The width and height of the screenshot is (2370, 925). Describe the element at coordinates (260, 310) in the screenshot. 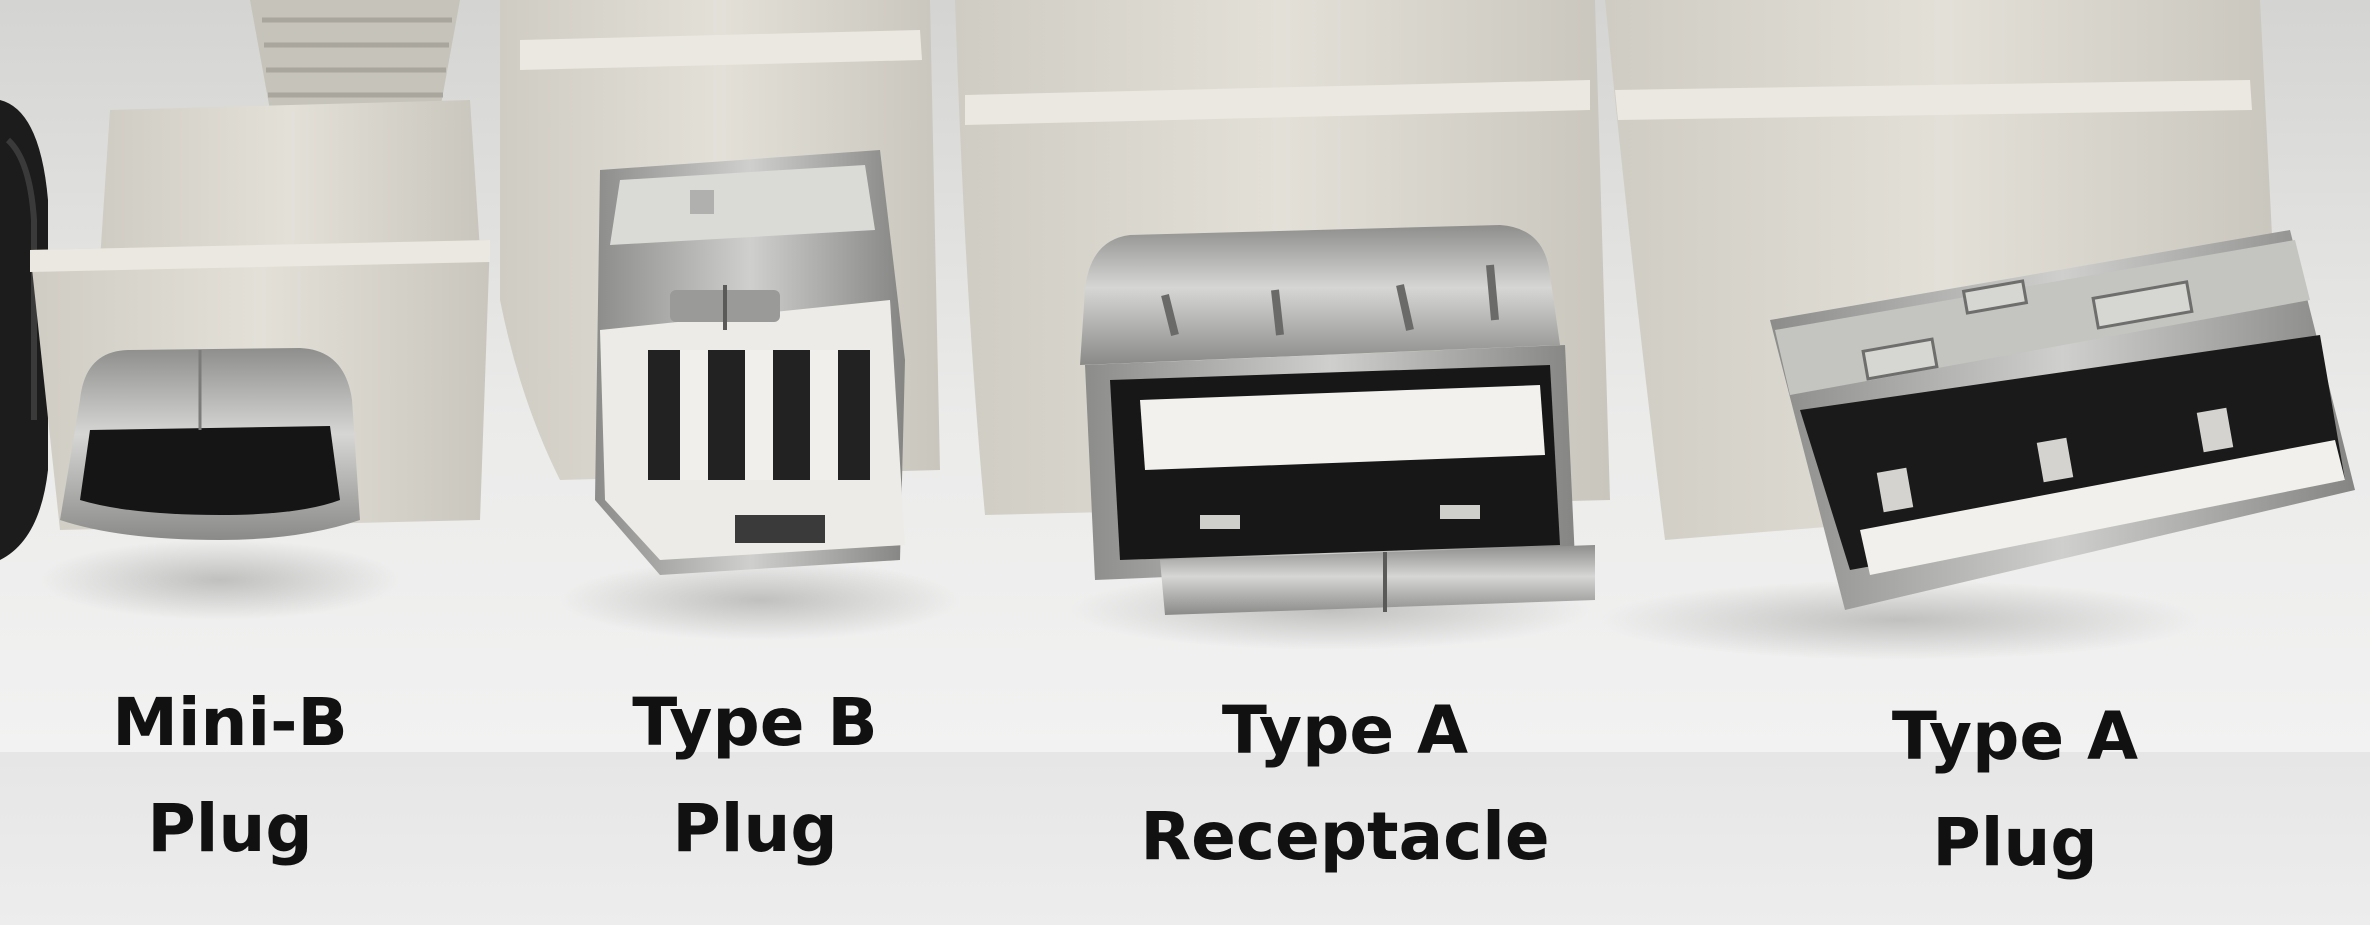

I see `mini-b-plug-illustration` at that location.